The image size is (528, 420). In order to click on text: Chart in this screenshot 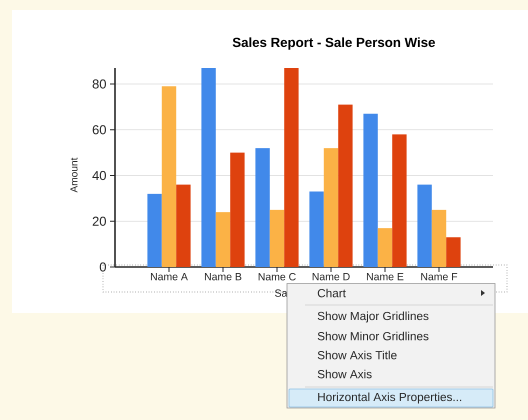, I will do `click(332, 293)`.